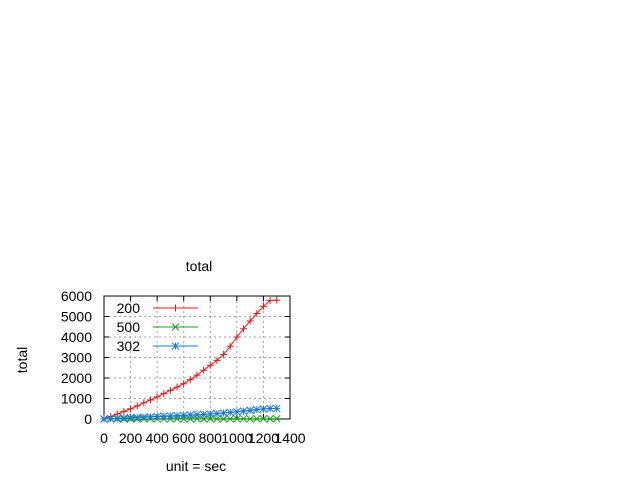 The image size is (640, 480). I want to click on y-tick-label: 6000, so click(76, 296).